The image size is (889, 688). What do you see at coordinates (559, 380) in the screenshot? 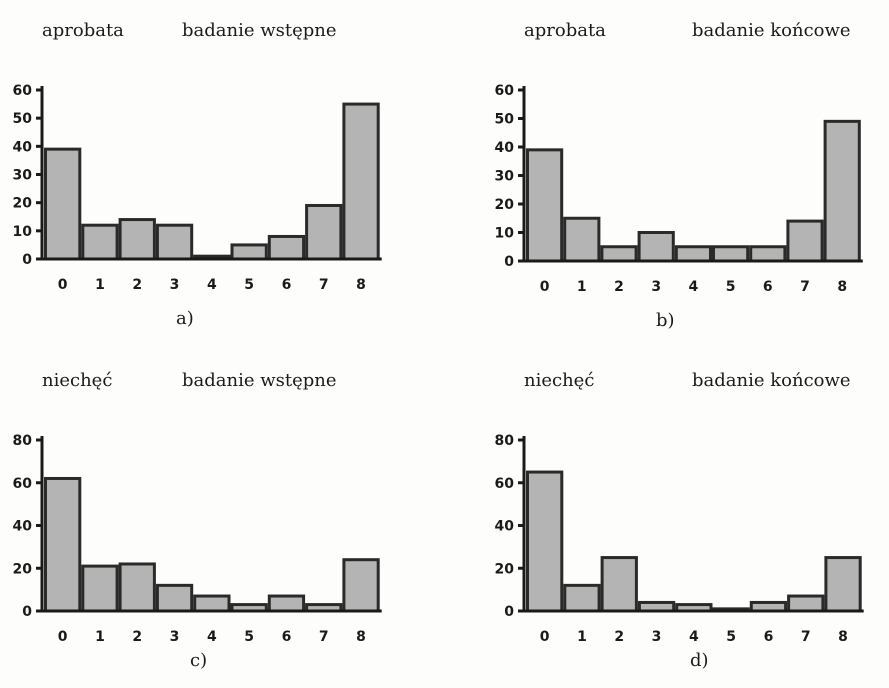
I see `panel-d-title-left: niechęć` at bounding box center [559, 380].